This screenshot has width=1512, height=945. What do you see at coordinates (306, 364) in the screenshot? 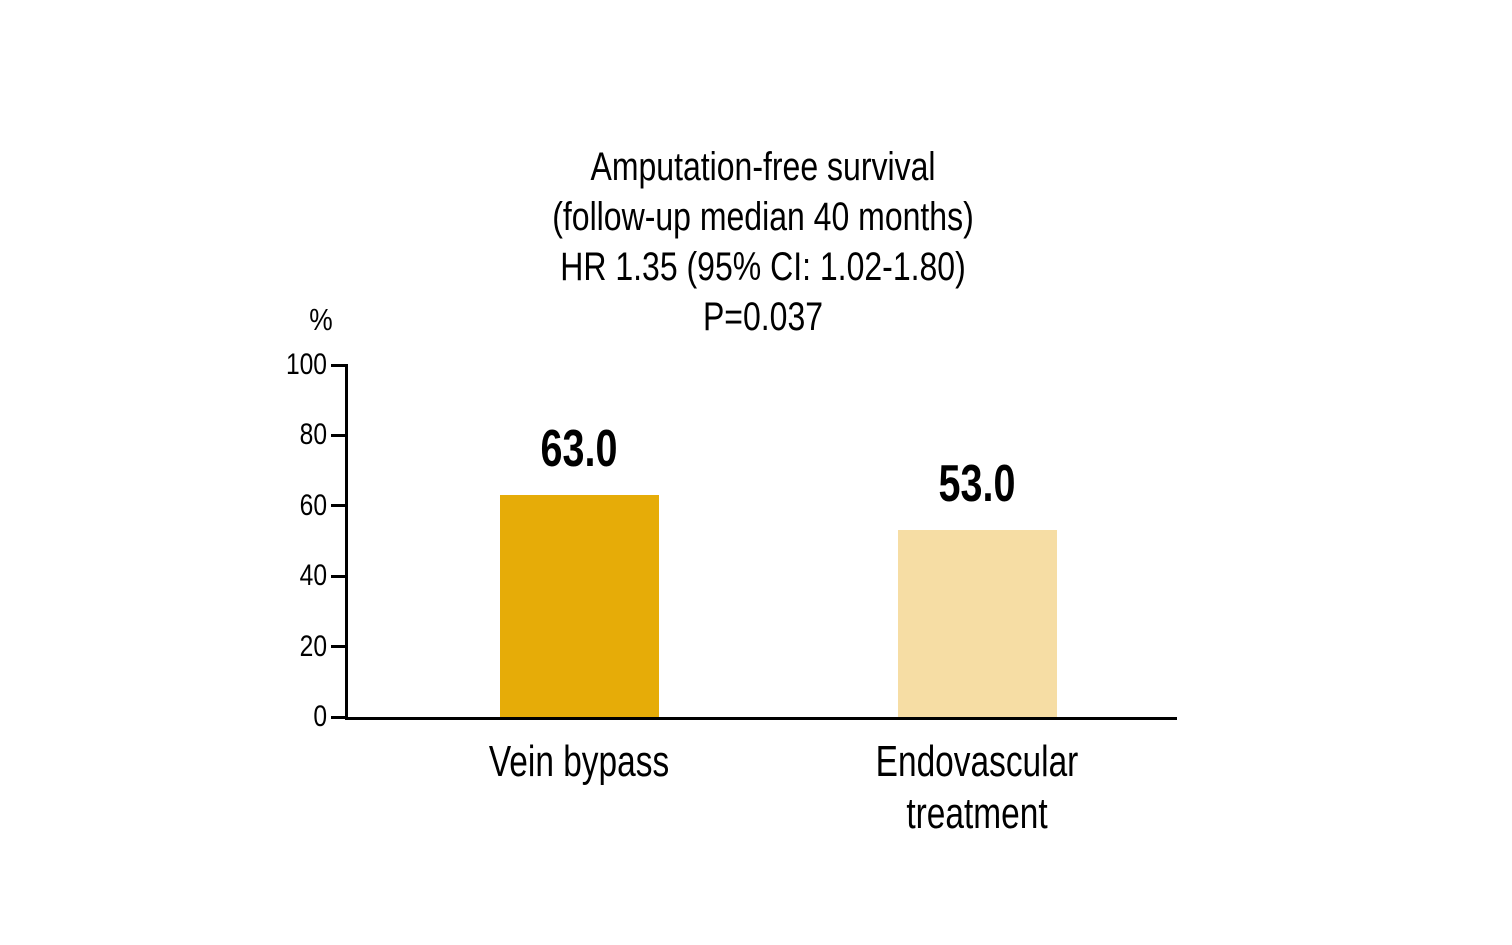
I see `y-tick-label: 100` at bounding box center [306, 364].